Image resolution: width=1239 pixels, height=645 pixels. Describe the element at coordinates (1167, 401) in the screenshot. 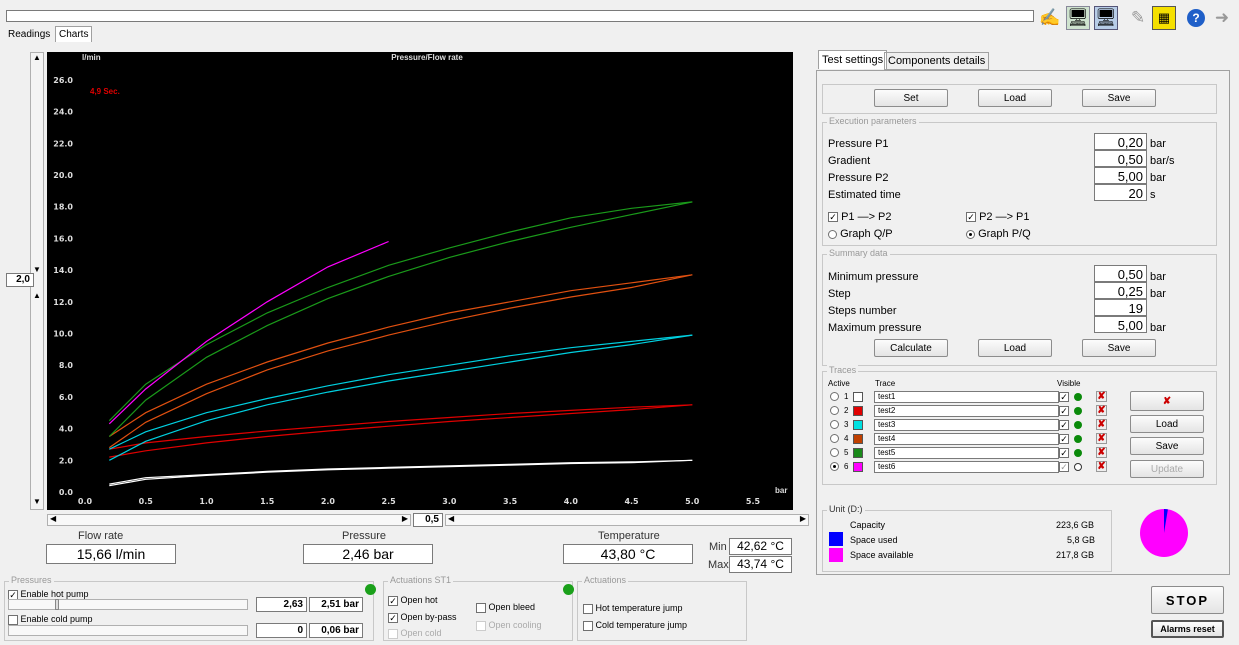

I see `delete-trace-button: ✘` at that location.